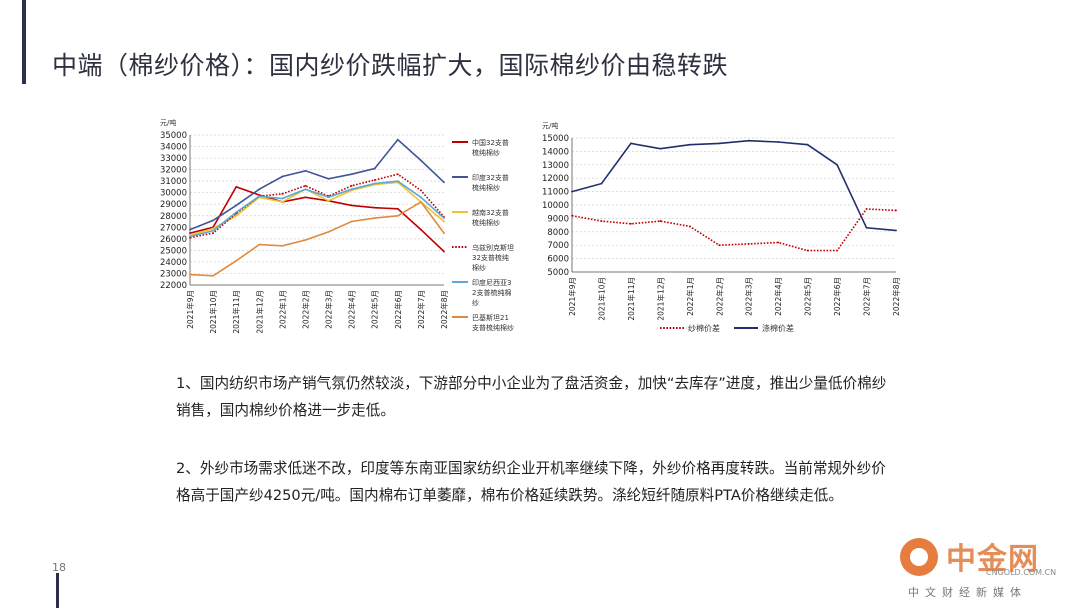  I want to click on y-tick-label-0-3: 25000, so click(173, 251).